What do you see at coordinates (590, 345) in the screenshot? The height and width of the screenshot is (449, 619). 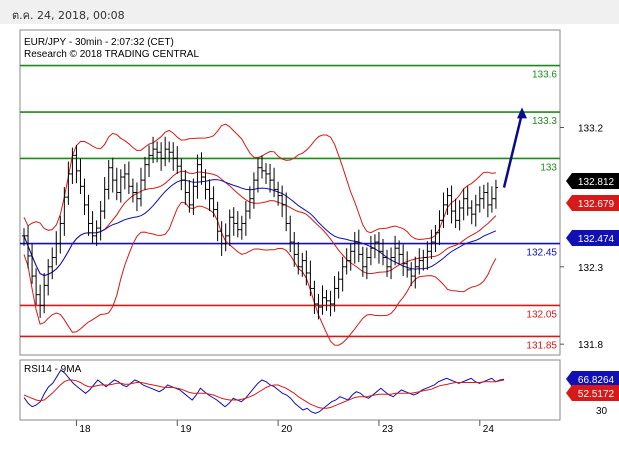 I see `y-tick-label-2: 131.8` at bounding box center [590, 345].